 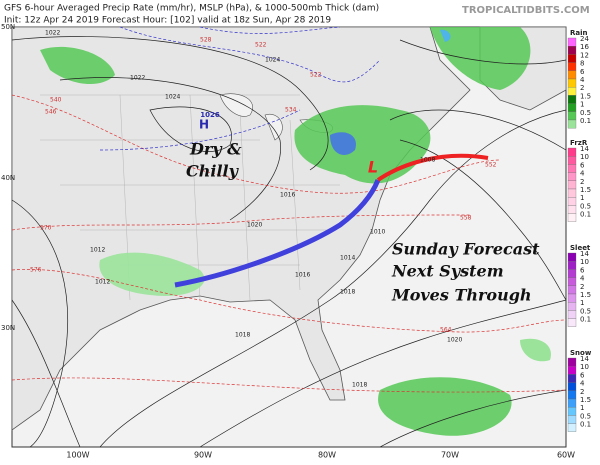 What do you see at coordinates (210, 115) in the screenshot?
I see `high-pressure: 1026` at bounding box center [210, 115].